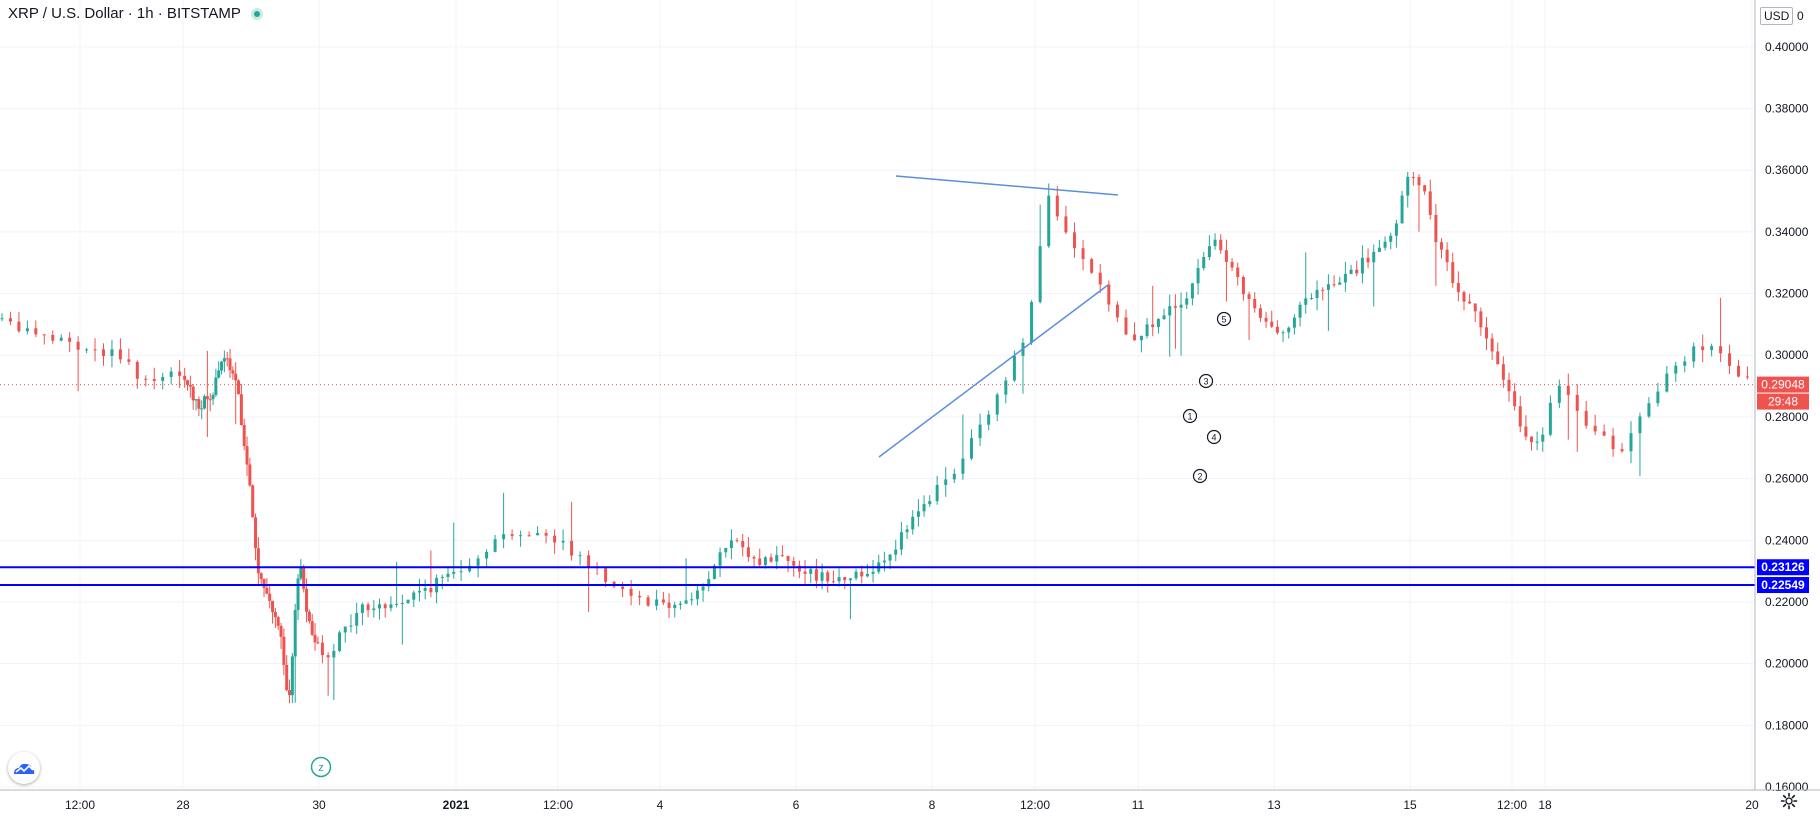 The image size is (1820, 822). I want to click on symbol-title-text: XRP / U.S. Dollar · 1h · BITSTAMP, so click(124, 13).